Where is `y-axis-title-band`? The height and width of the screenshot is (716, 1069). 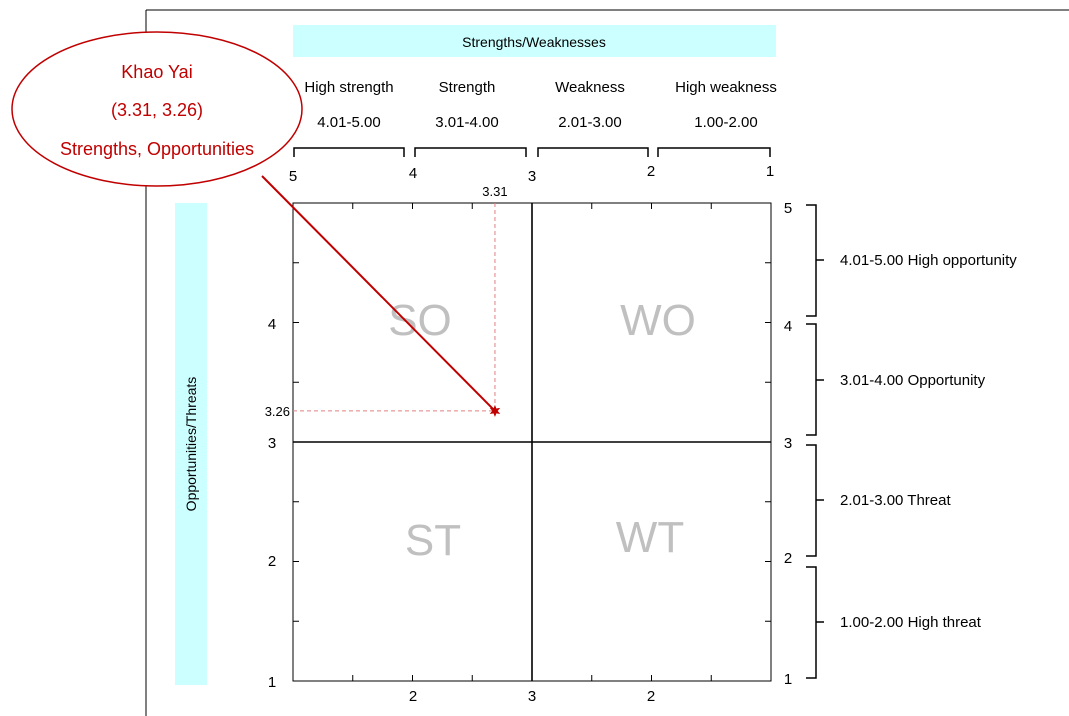
y-axis-title-band is located at coordinates (191, 444).